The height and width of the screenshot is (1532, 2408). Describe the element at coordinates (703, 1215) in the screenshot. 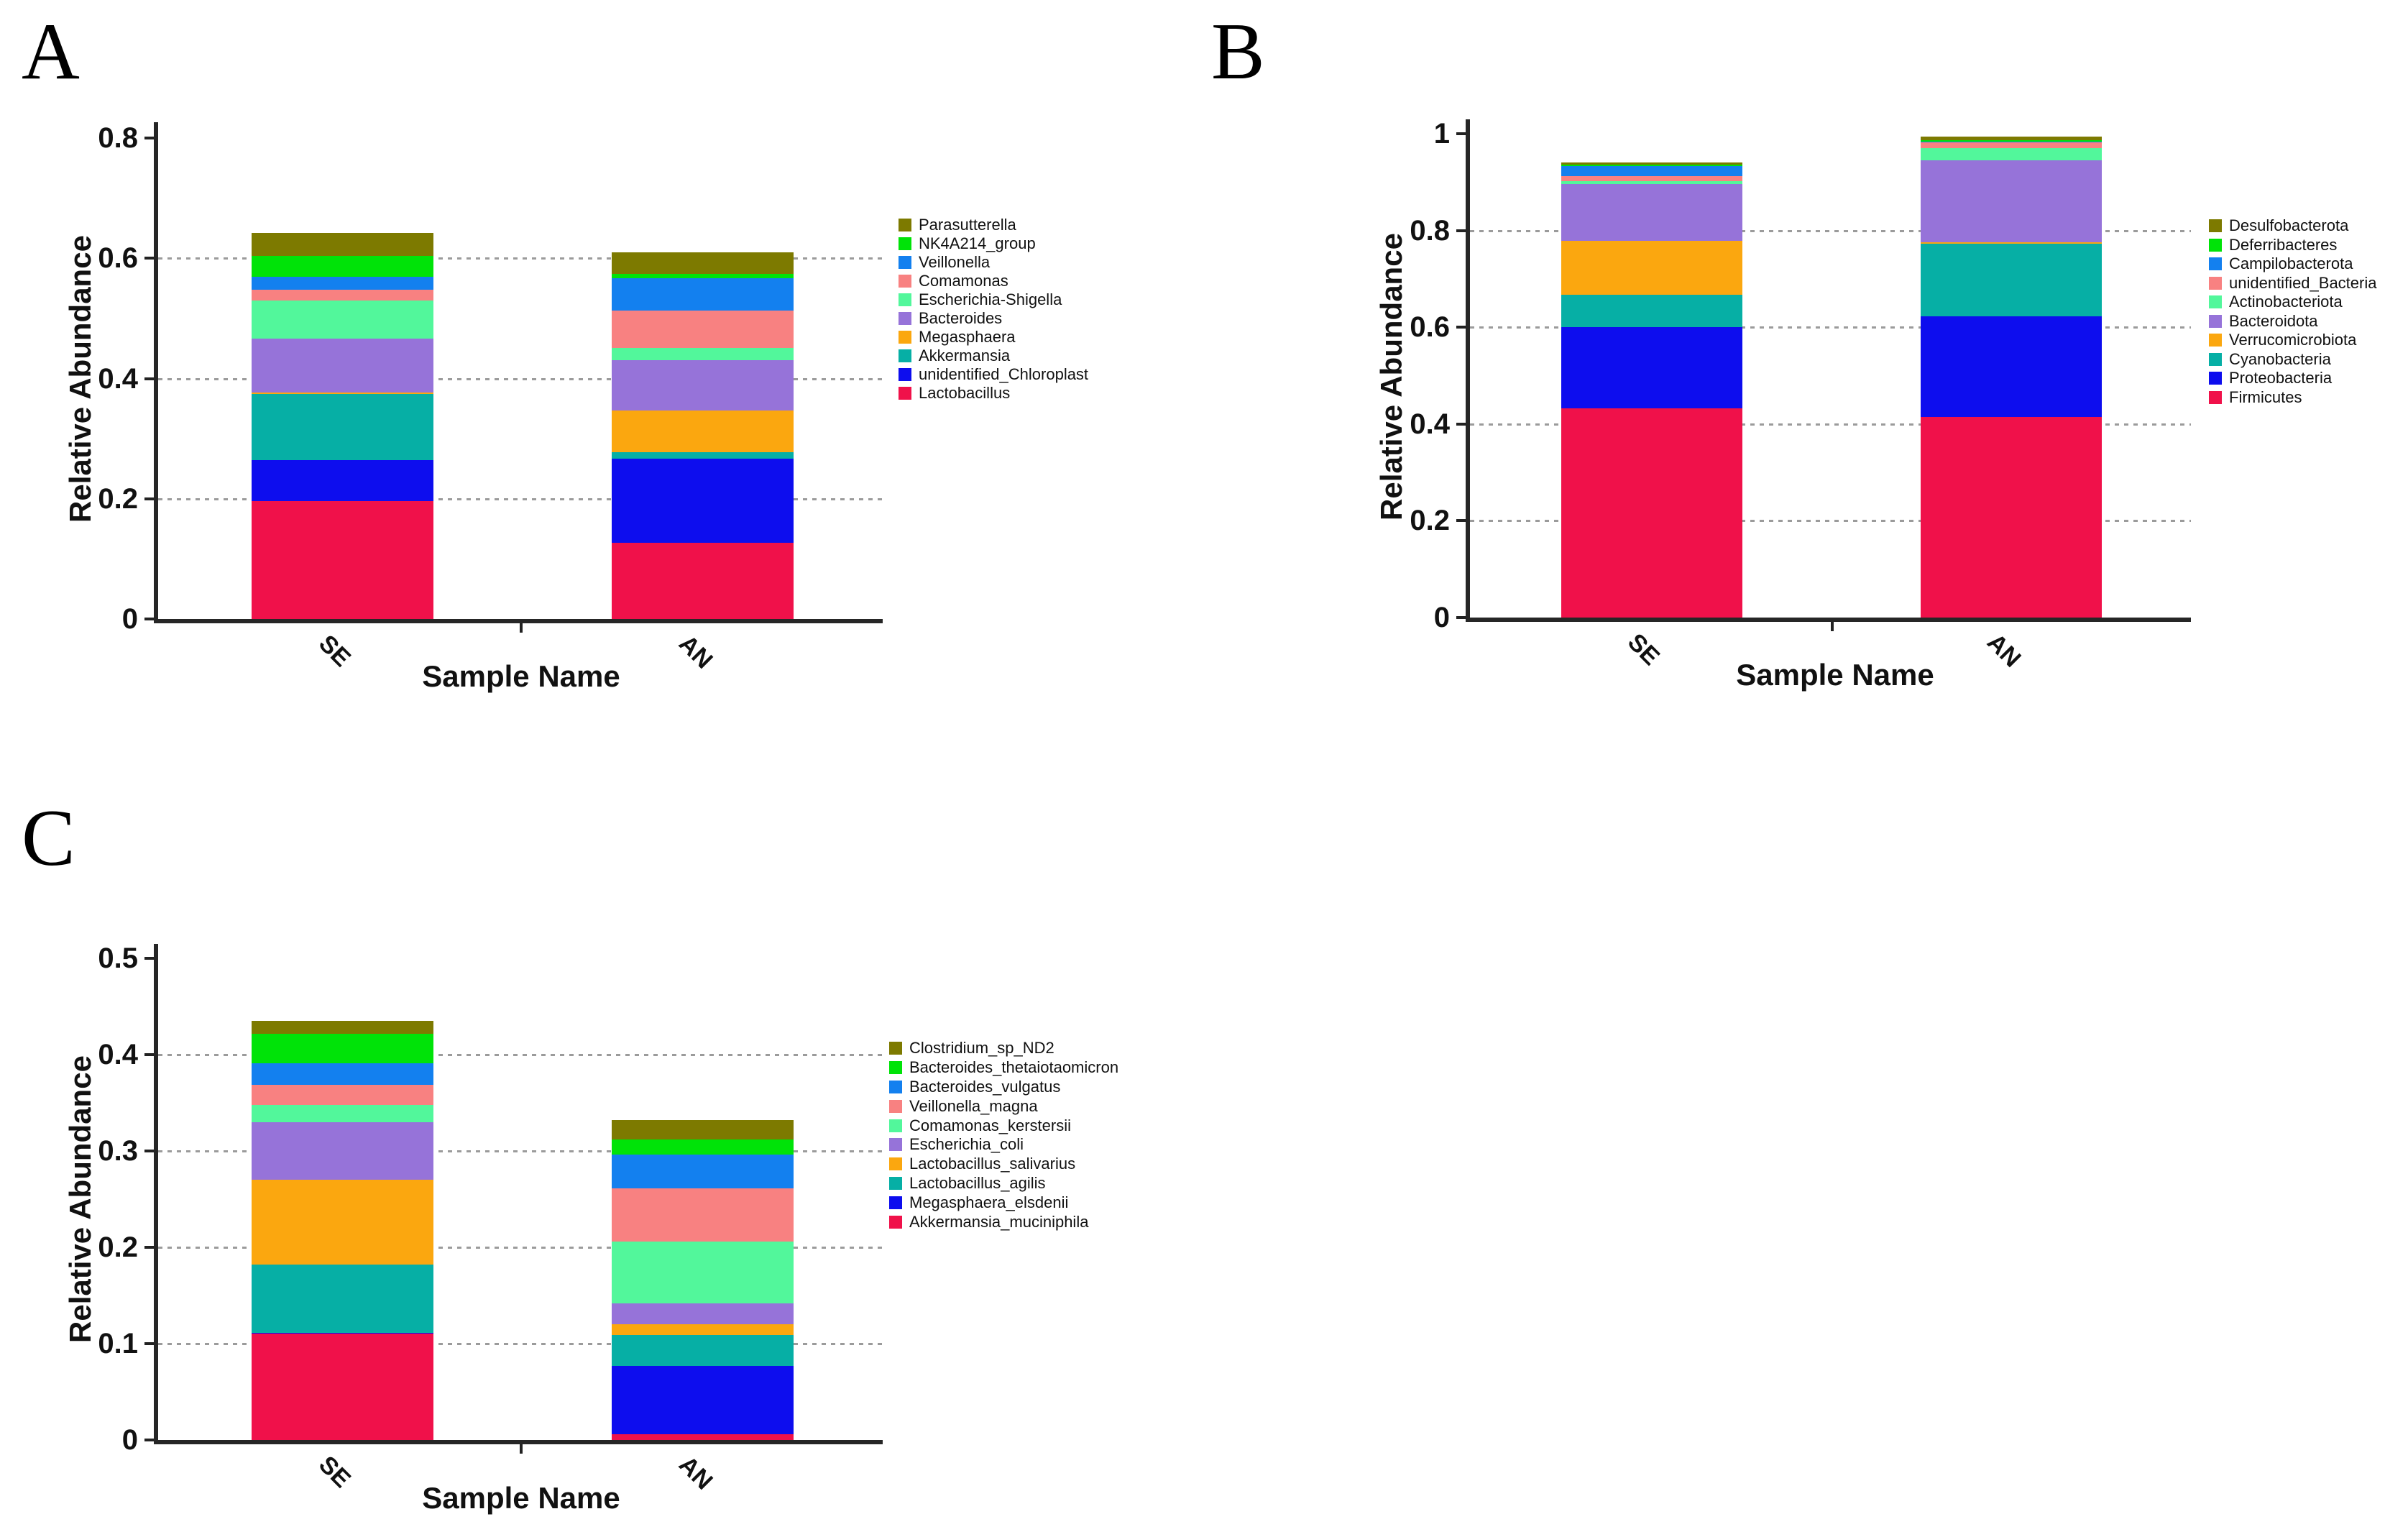

I see `c-bar-an-segment-veillonella-magna` at that location.